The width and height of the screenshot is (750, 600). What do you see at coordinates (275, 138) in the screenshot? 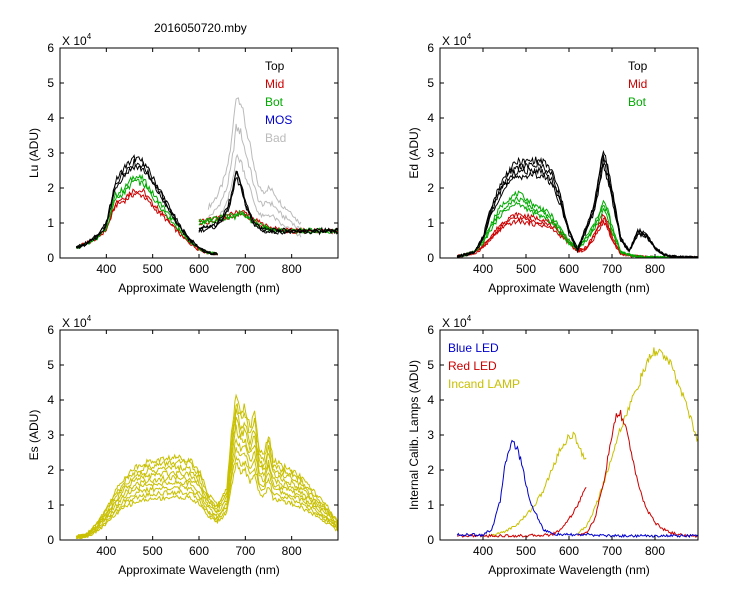
I see `legend-entry: Bad` at bounding box center [275, 138].